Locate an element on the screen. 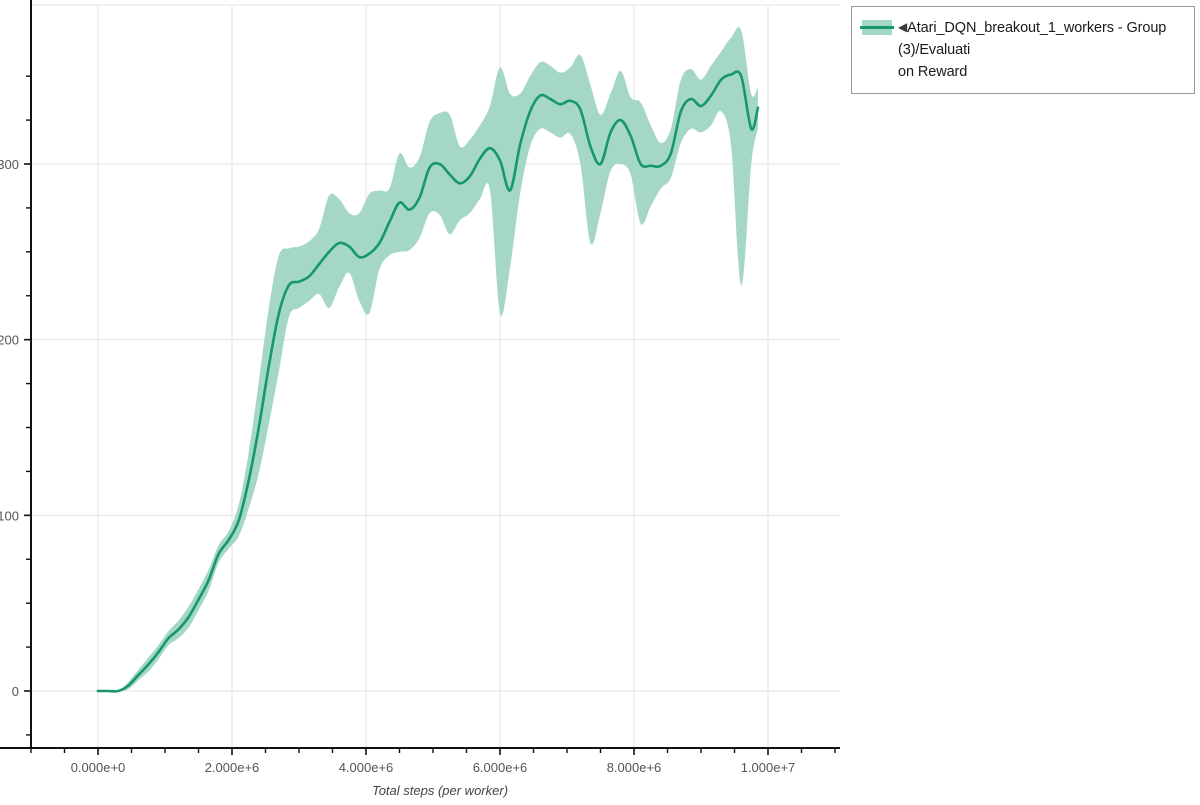 This screenshot has width=1200, height=805. legend-swatch is located at coordinates (877, 27).